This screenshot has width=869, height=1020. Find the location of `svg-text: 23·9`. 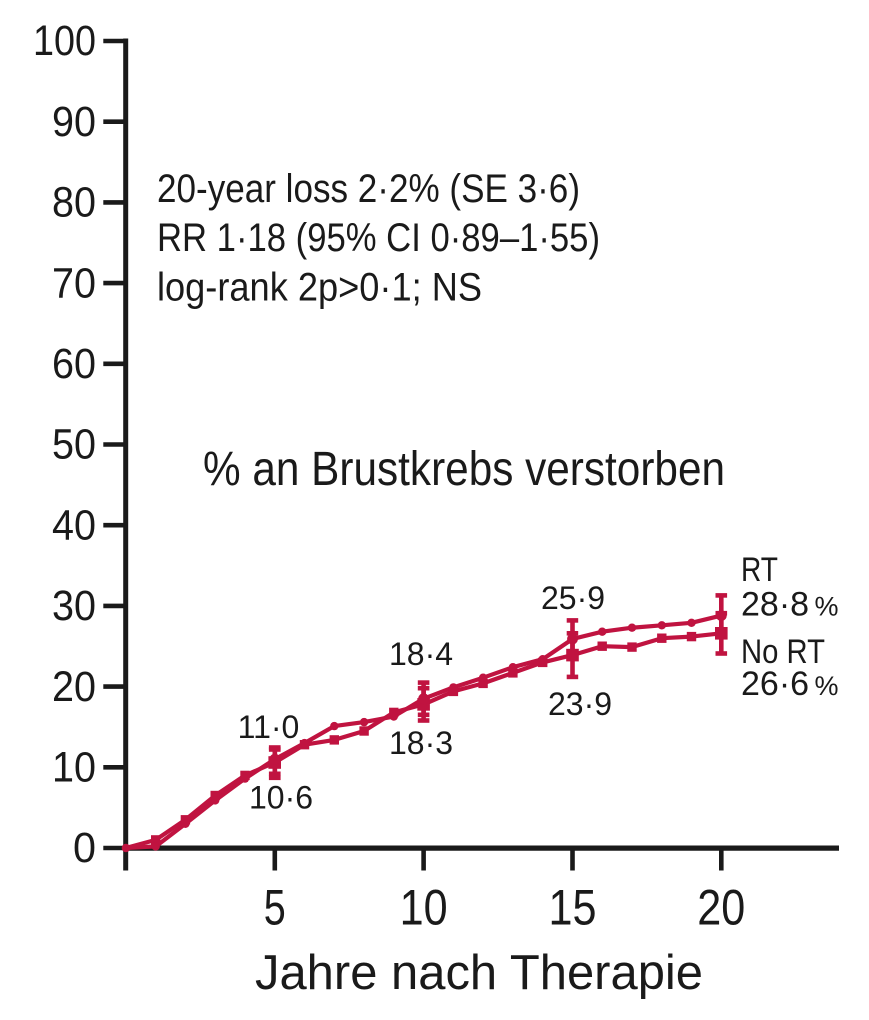

svg-text: 23·9 is located at coordinates (580, 704).